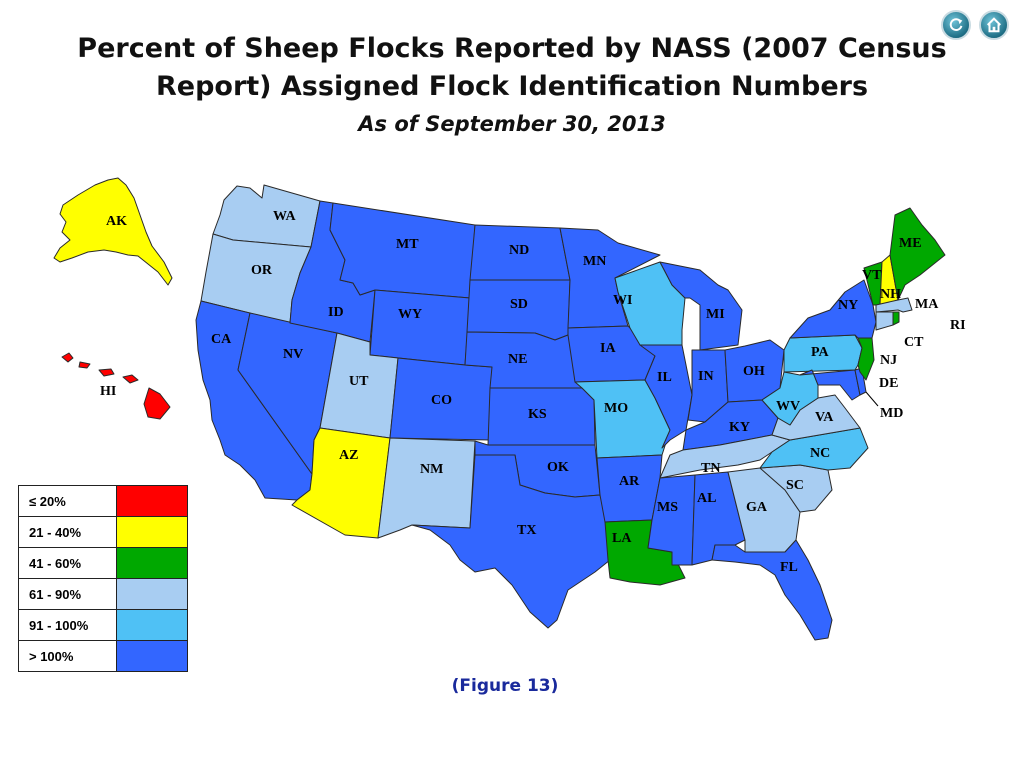  I want to click on state-label-ga: GA, so click(757, 507).